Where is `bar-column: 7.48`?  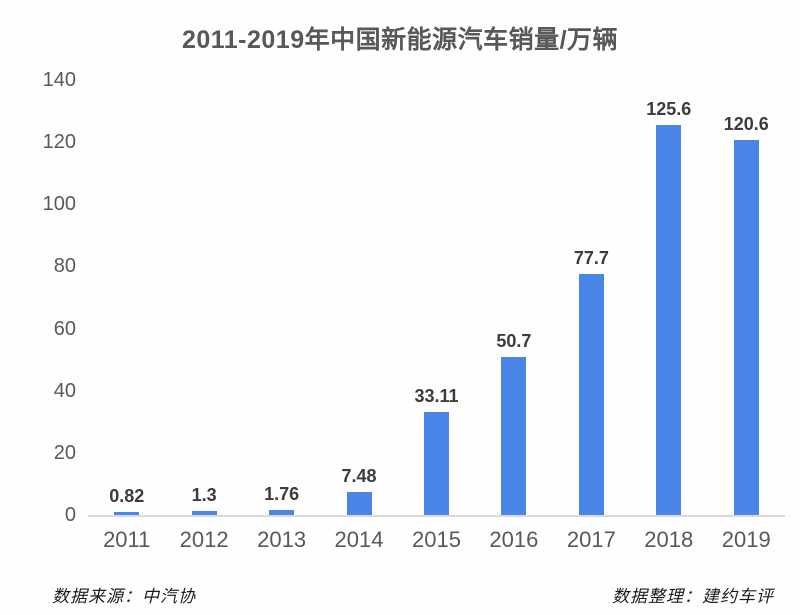
bar-column: 7.48 is located at coordinates (358, 297).